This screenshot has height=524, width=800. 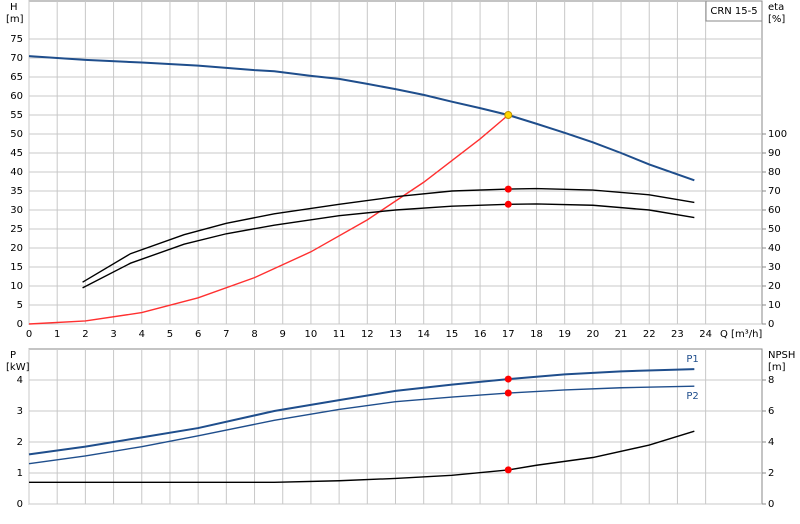 I want to click on x-tick-label: 18, so click(x=536, y=334).